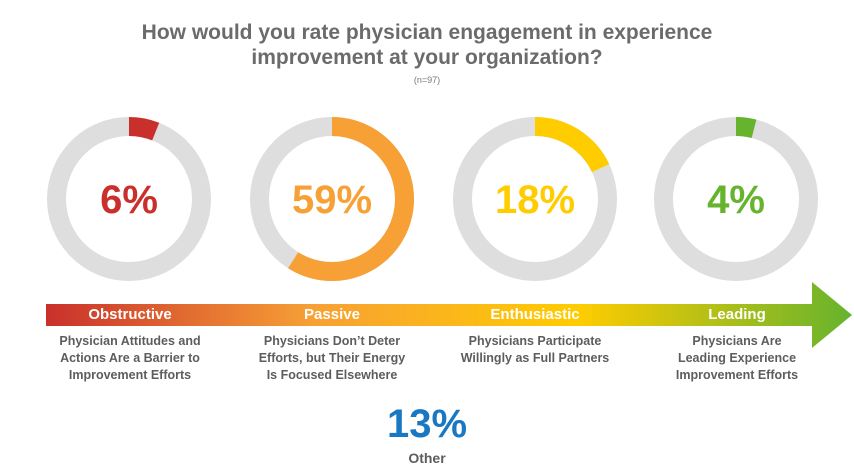 The height and width of the screenshot is (473, 854). I want to click on description-line: Is Focused Elsewhere, so click(332, 375).